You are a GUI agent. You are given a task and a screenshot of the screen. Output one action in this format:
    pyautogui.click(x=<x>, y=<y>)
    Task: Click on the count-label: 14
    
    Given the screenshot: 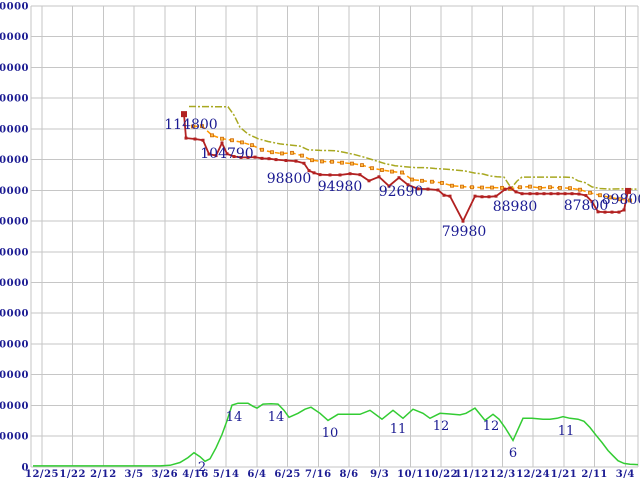 What is the action you would take?
    pyautogui.click(x=234, y=417)
    